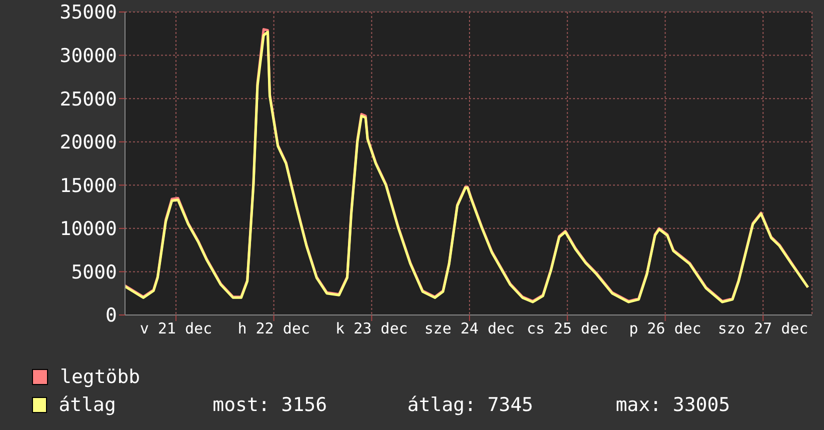 The height and width of the screenshot is (430, 824). Describe the element at coordinates (674, 405) in the screenshot. I see `text: max: 33005` at that location.